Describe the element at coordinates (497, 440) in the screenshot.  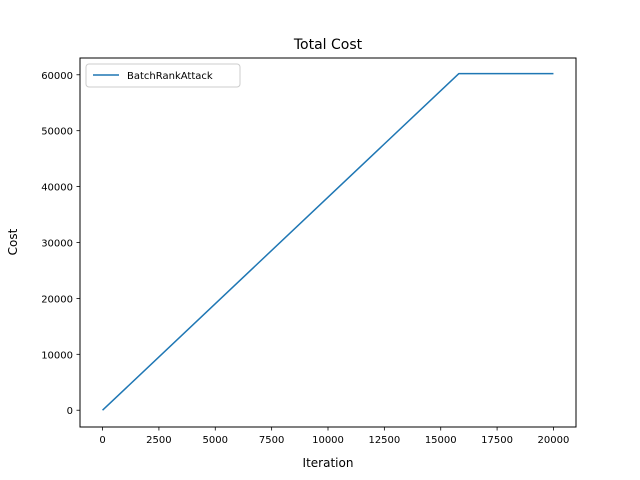
I see `x-tick-label: 17500` at that location.